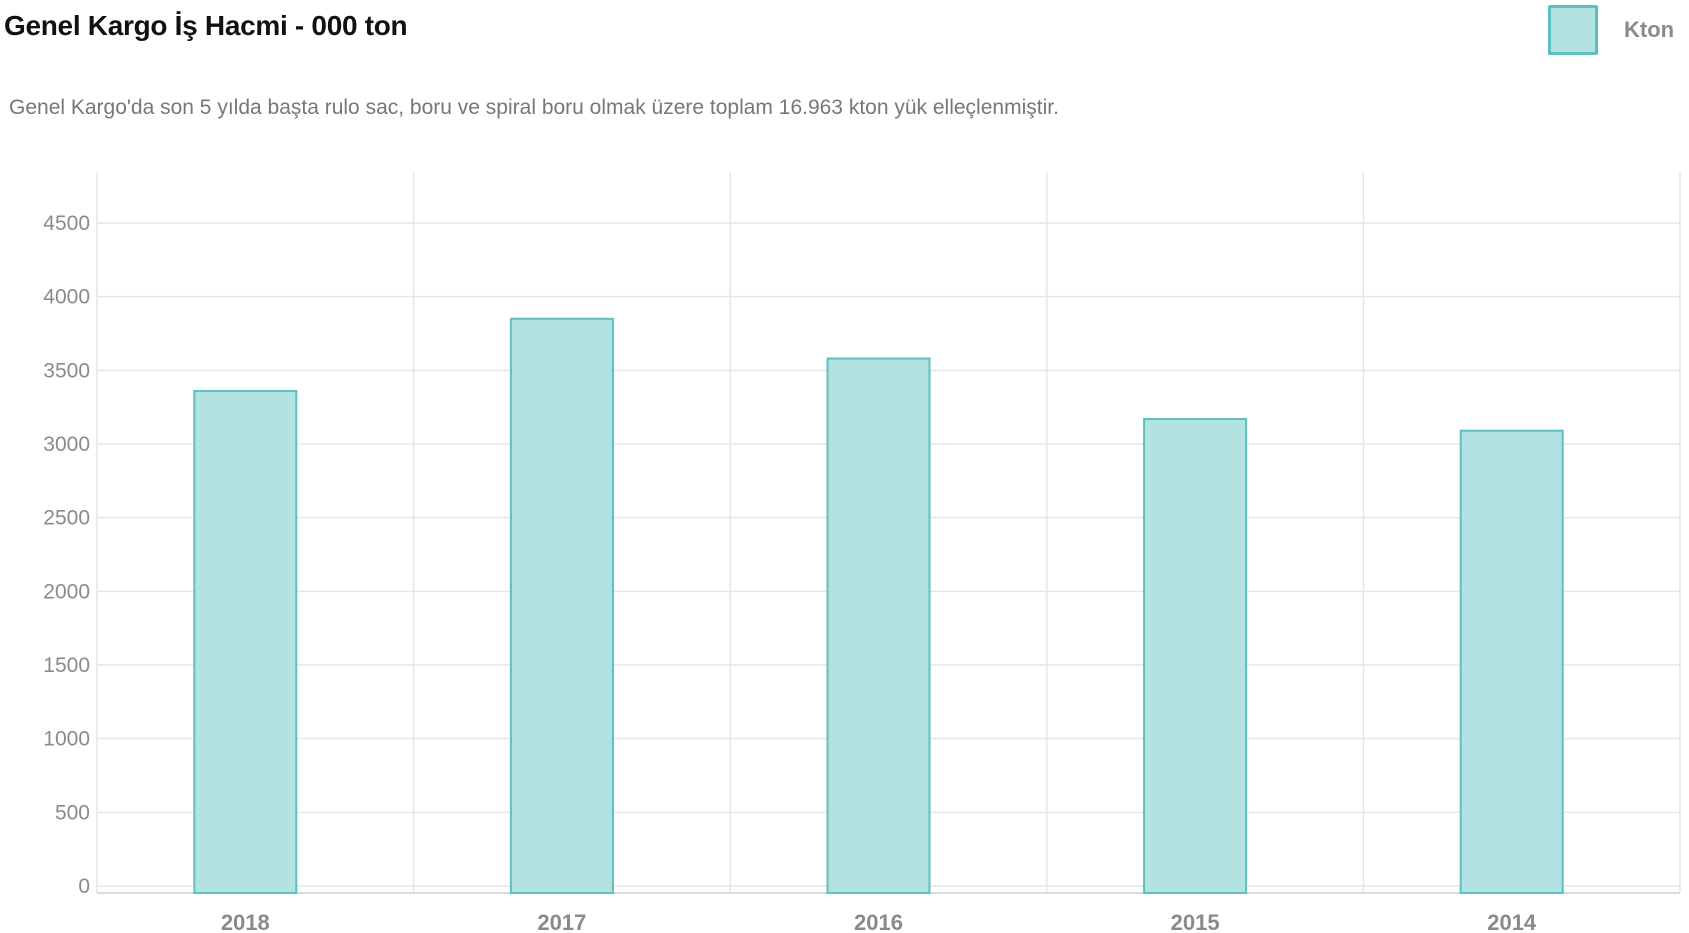 This screenshot has height=933, width=1689. What do you see at coordinates (1511, 661) in the screenshot?
I see `bar-2014` at bounding box center [1511, 661].